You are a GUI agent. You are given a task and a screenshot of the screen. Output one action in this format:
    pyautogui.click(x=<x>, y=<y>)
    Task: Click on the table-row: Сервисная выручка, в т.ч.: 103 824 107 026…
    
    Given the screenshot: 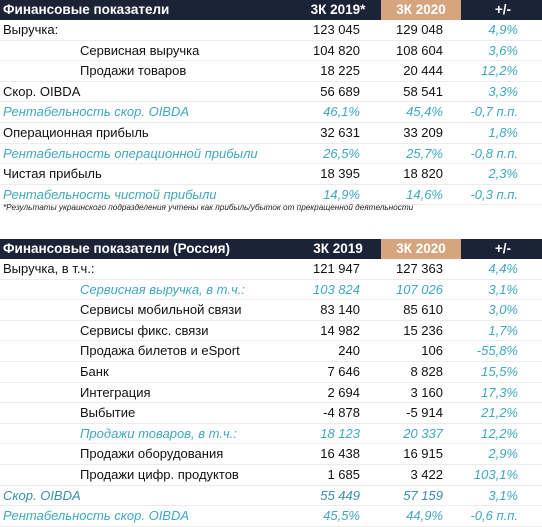 What is the action you would take?
    pyautogui.click(x=271, y=290)
    